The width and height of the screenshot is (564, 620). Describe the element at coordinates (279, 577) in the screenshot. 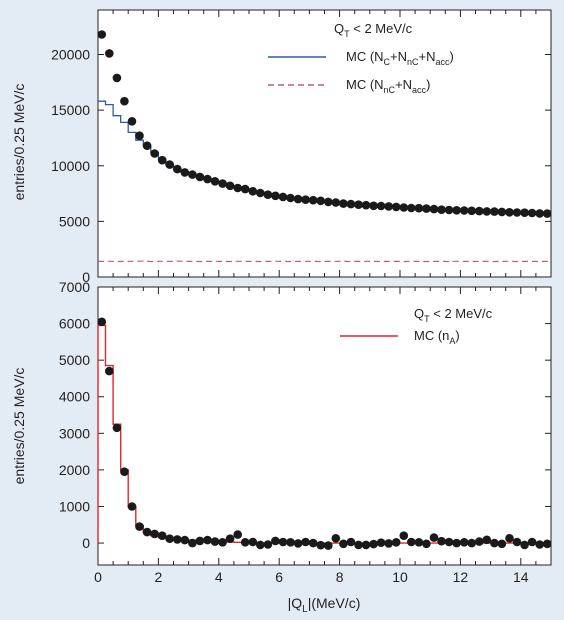

I see `x-tick-label: 6` at that location.